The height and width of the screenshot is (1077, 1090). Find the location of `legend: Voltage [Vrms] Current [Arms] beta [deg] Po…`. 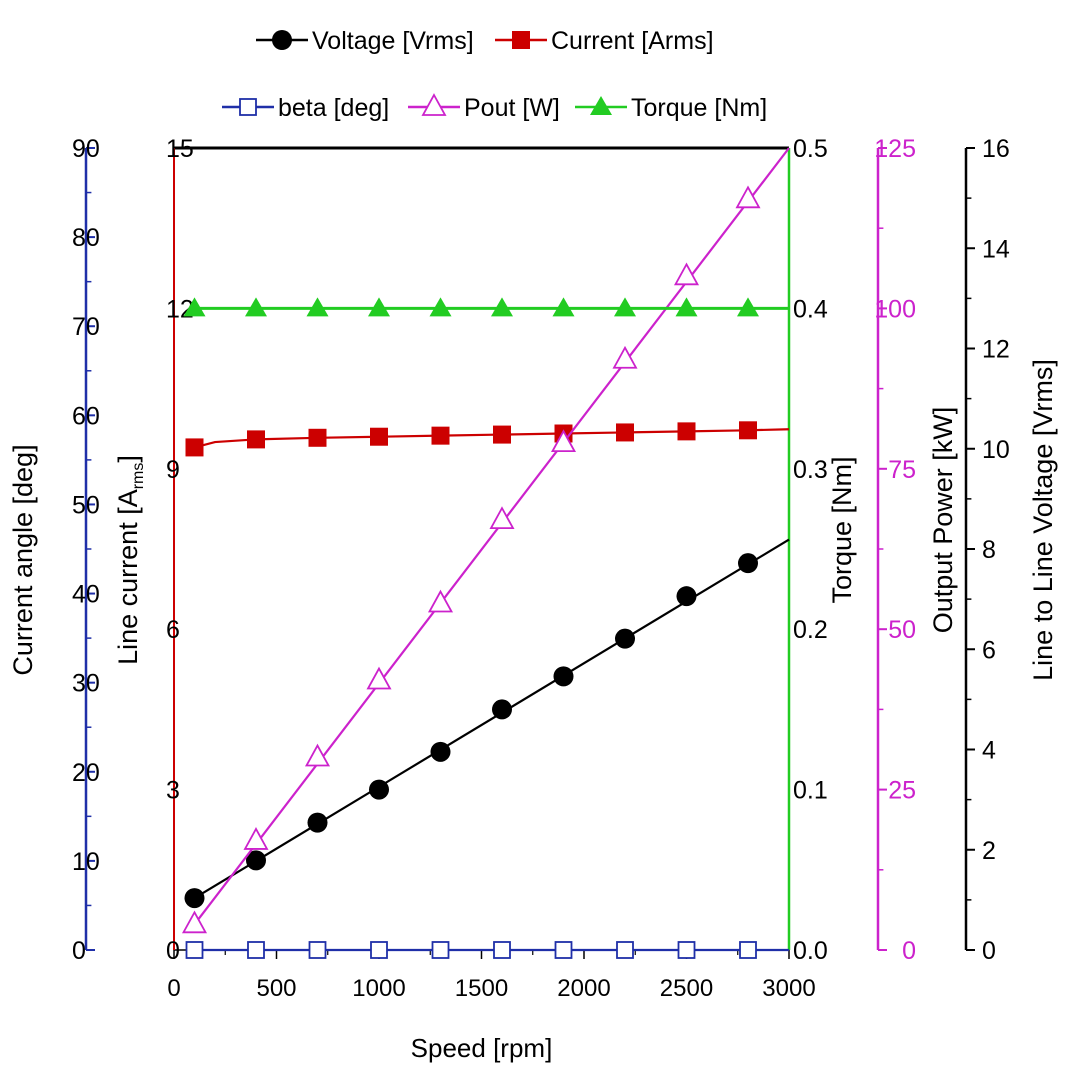

legend: Voltage [Vrms] Current [Arms] beta [deg] Po… is located at coordinates (494, 74).